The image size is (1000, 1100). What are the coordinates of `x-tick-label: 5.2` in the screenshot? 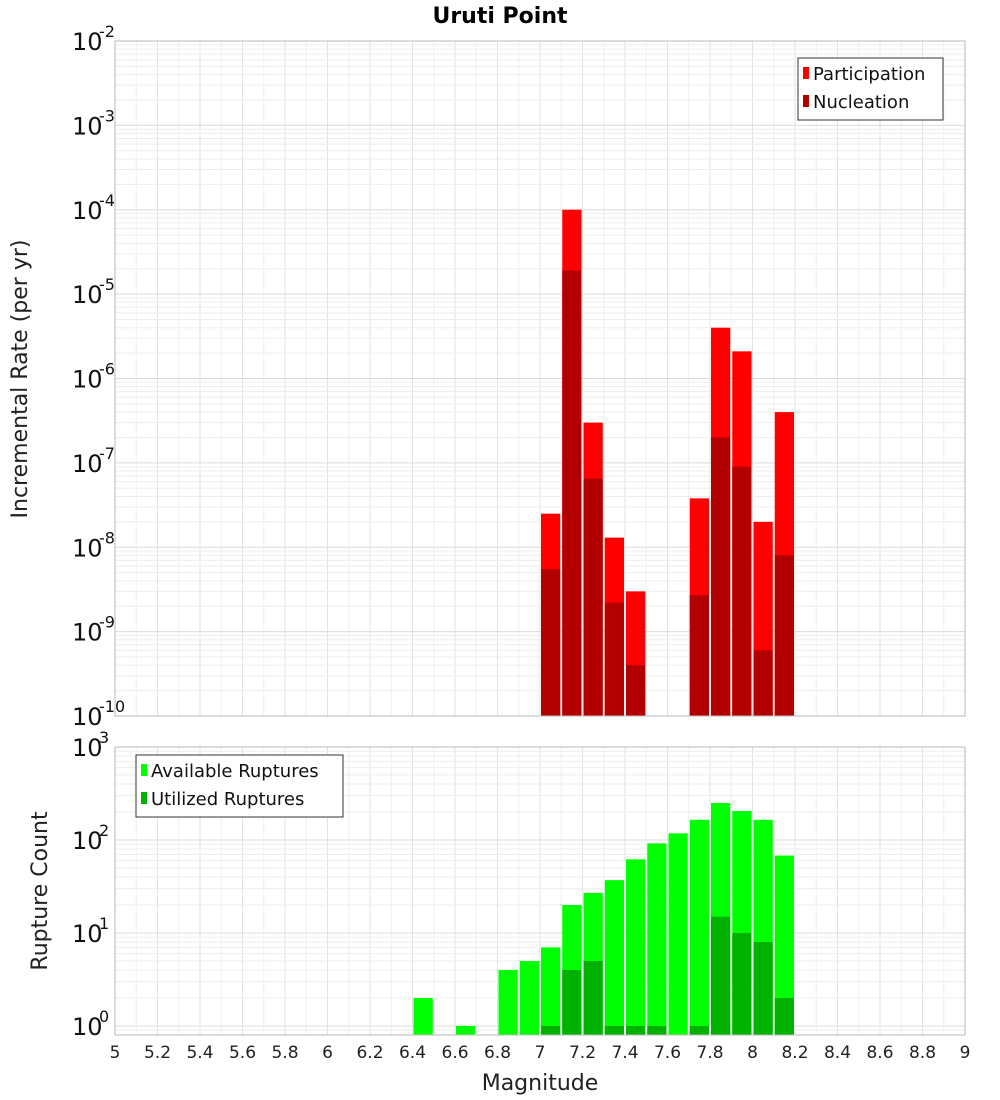 It's located at (157, 1053).